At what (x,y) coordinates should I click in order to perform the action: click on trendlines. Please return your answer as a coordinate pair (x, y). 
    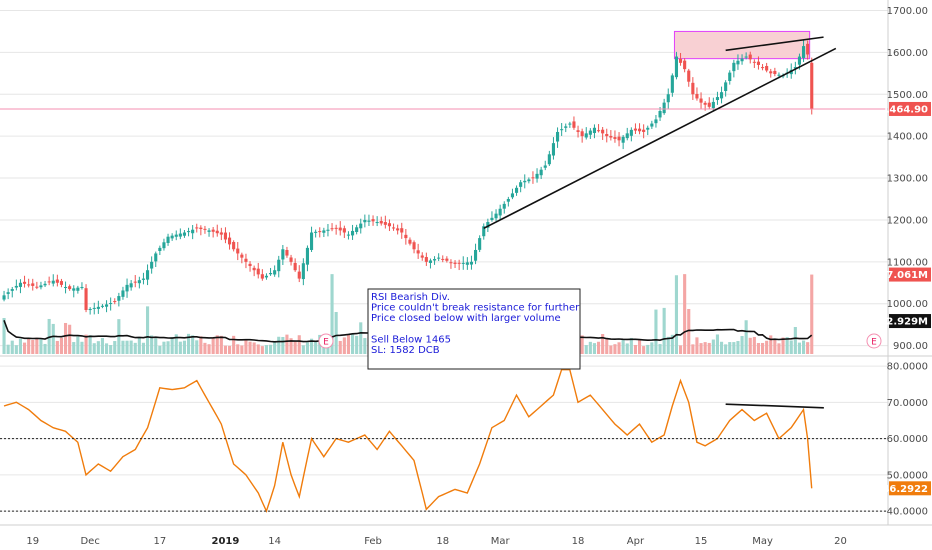
    Looking at the image, I should click on (660, 133).